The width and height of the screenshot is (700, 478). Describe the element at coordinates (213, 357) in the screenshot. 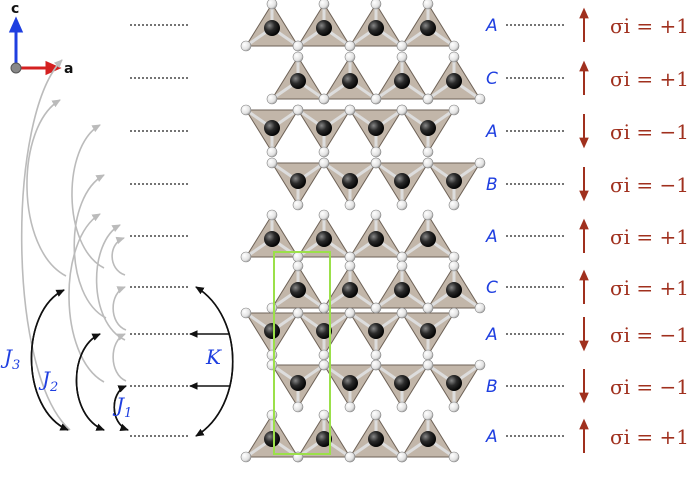

I see `k-label: K` at that location.